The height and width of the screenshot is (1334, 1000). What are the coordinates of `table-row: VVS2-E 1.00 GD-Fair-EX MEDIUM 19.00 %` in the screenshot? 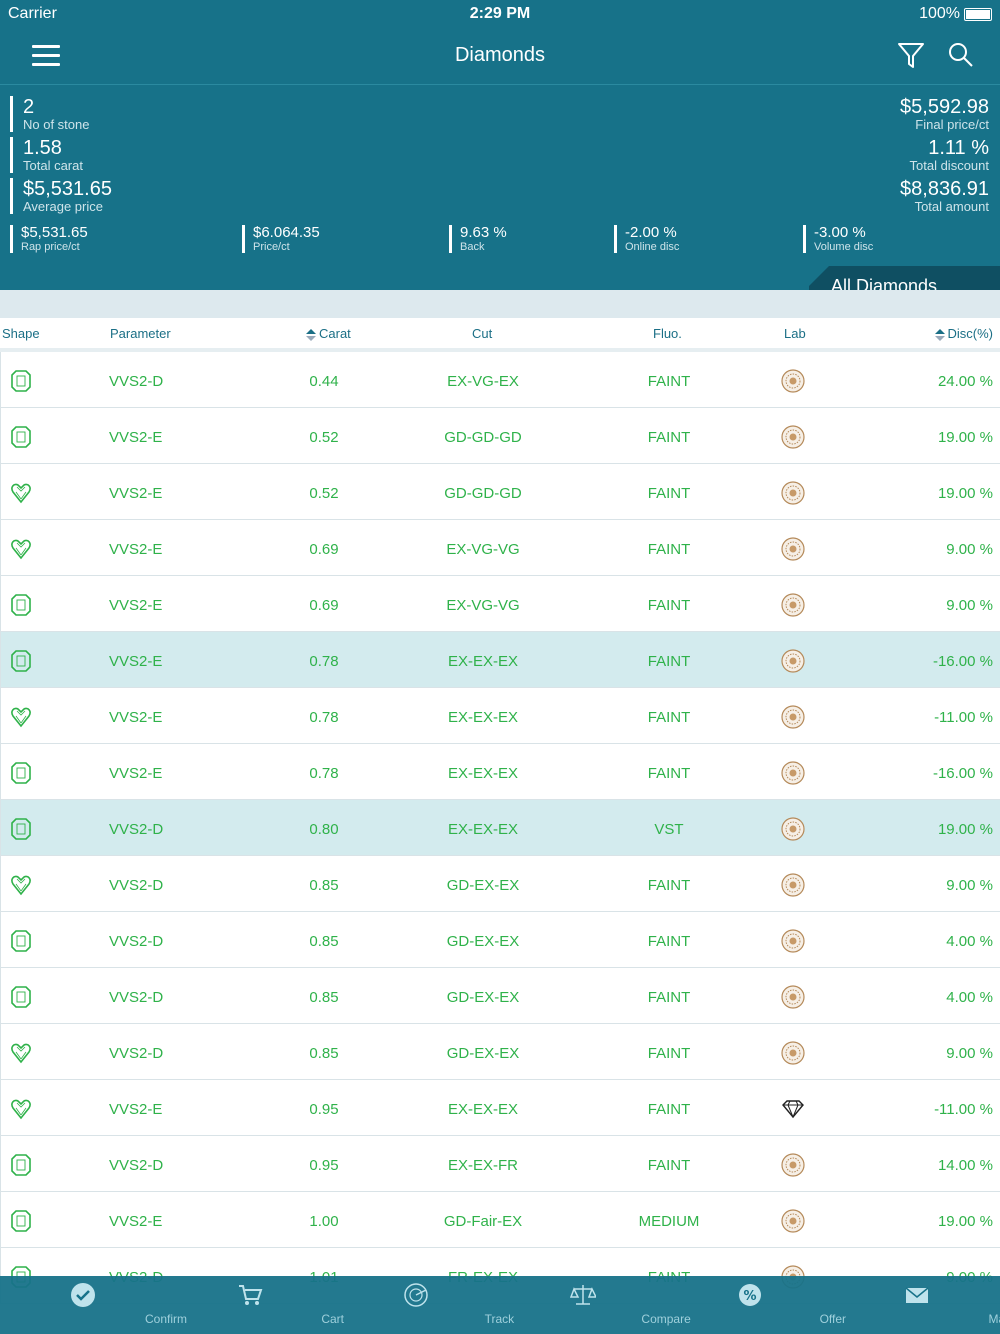 It's located at (500, 1220).